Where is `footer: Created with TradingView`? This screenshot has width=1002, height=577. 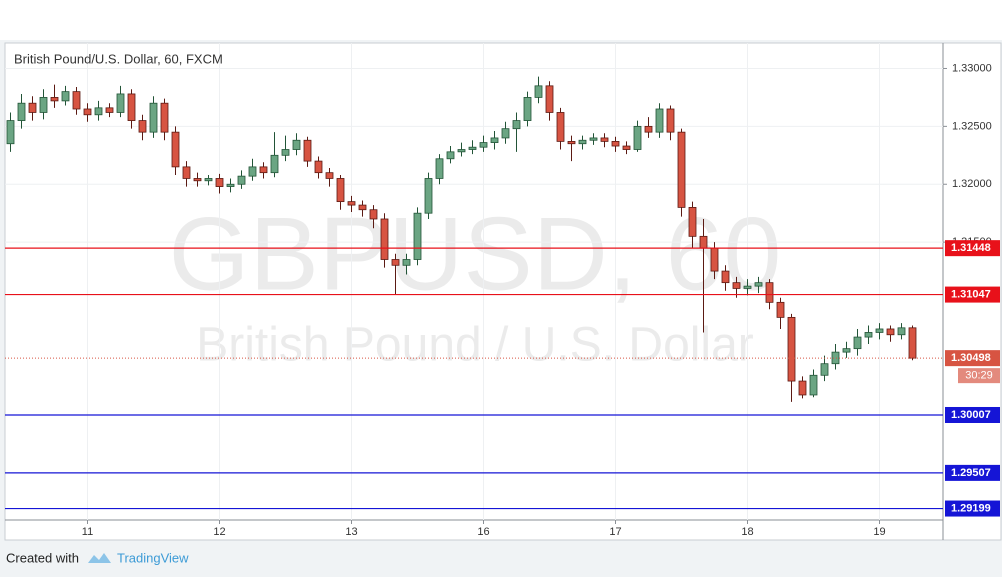
footer: Created with TradingView is located at coordinates (97, 557).